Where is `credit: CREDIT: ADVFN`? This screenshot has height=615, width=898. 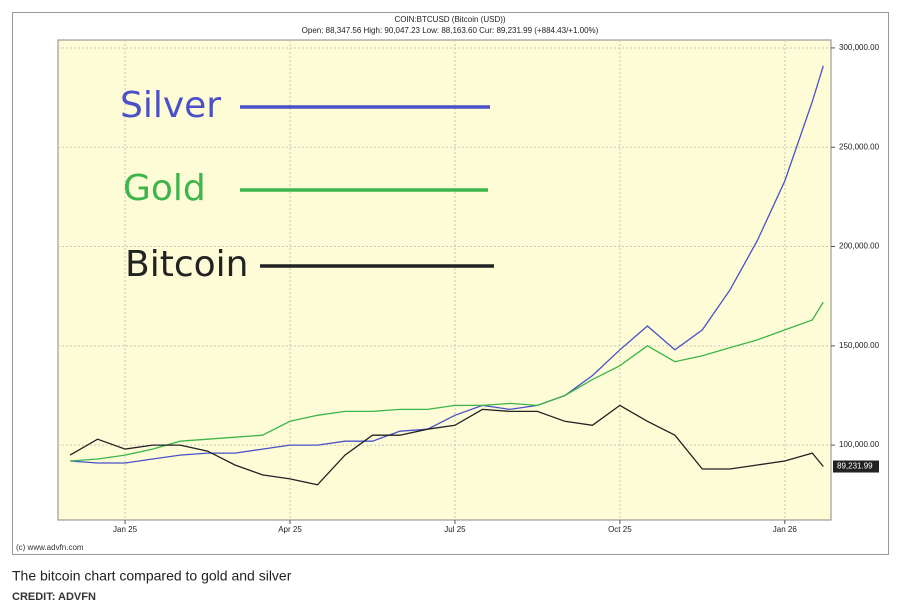
credit: CREDIT: ADVFN is located at coordinates (54, 597).